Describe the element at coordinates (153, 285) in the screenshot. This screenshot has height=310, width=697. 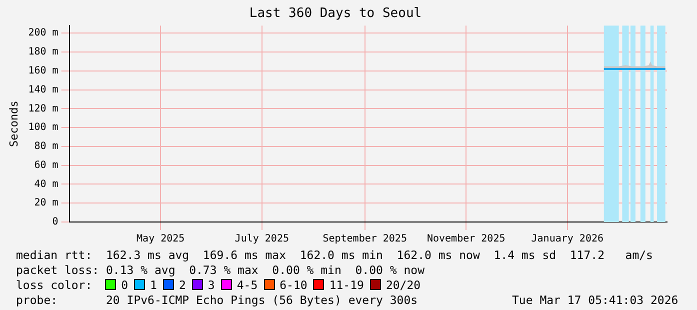
I see `text: 1` at that location.